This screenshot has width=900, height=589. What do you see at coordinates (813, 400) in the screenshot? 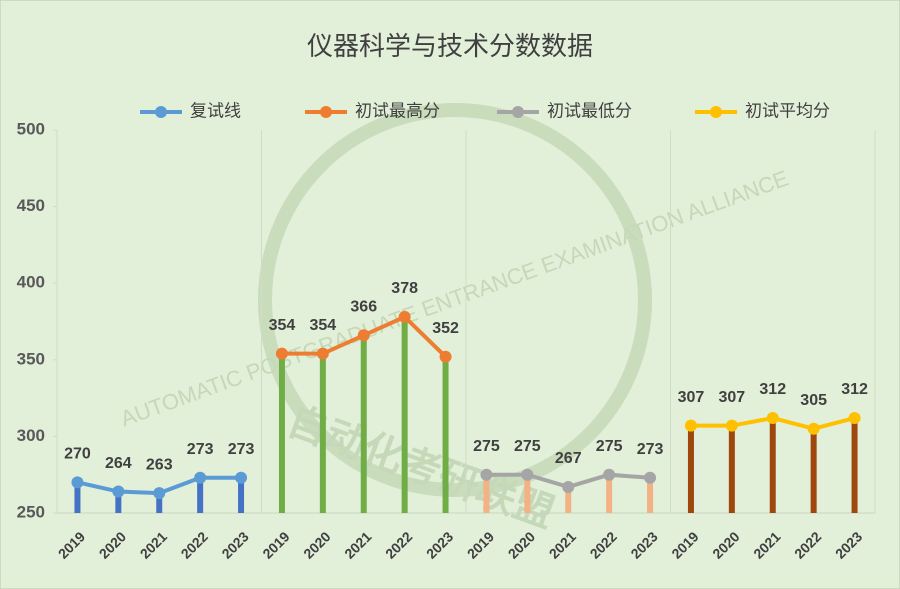
I see `data-label: 305` at bounding box center [813, 400].